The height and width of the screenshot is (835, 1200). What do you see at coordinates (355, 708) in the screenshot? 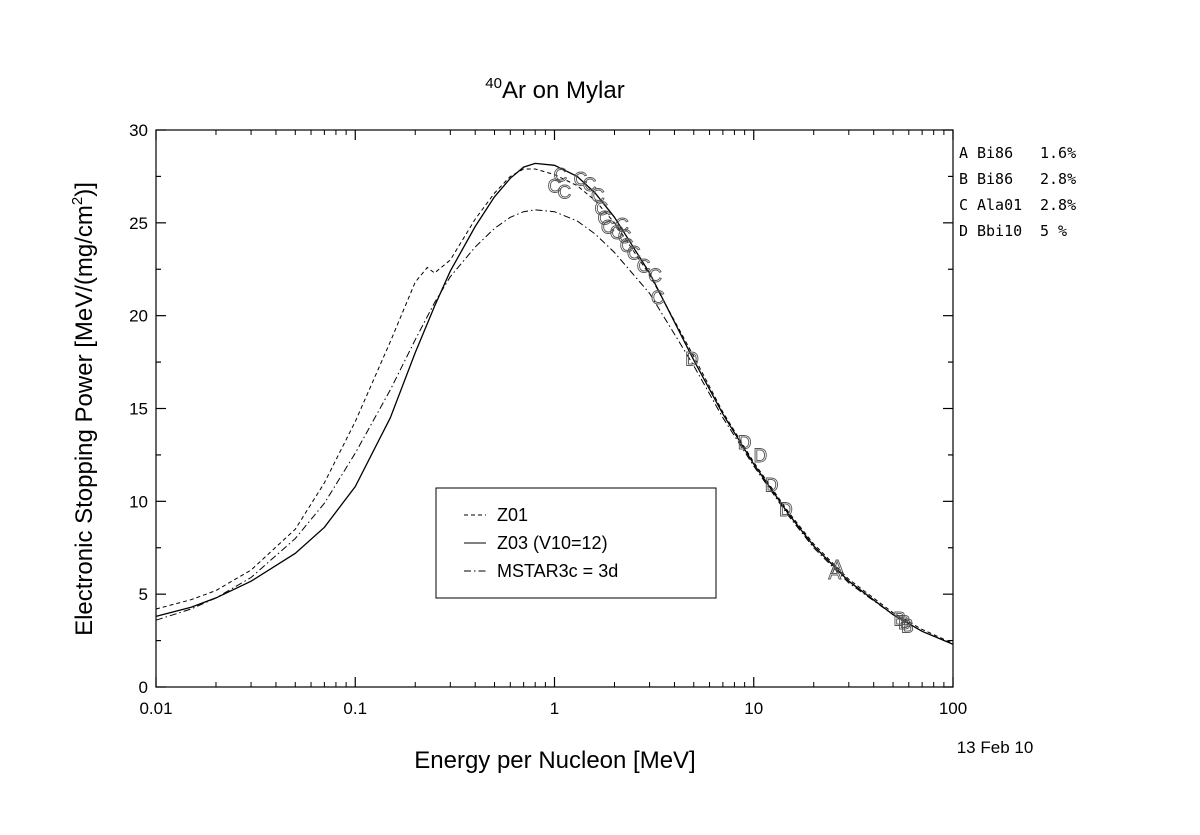
I see `x-tick-label: 0.1` at bounding box center [355, 708].